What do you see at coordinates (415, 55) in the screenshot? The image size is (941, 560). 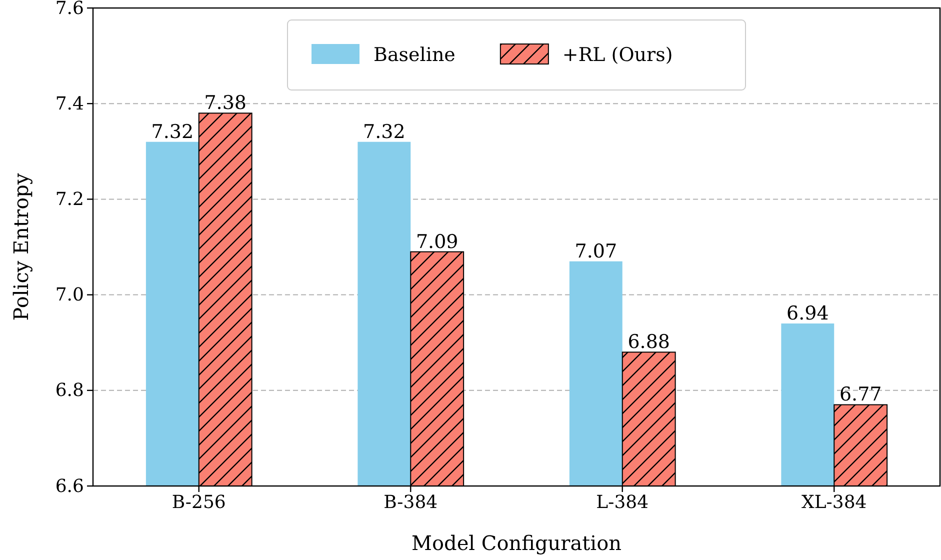 I see `legend-label: Baseline` at bounding box center [415, 55].